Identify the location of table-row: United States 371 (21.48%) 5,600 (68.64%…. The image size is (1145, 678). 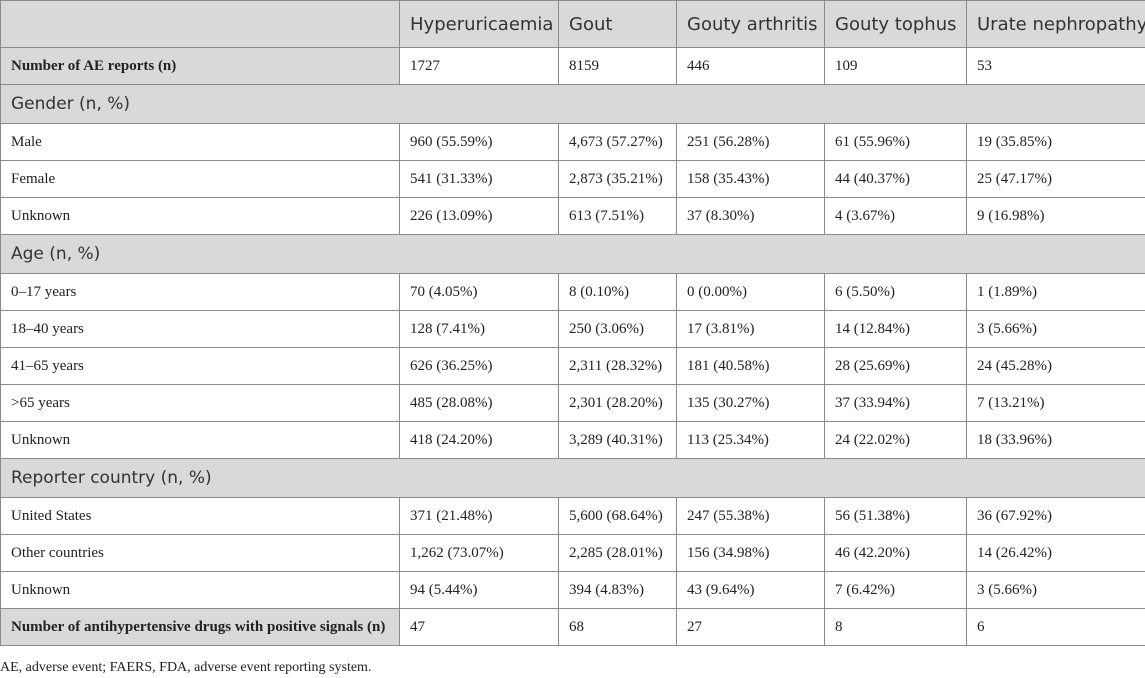
(572, 516).